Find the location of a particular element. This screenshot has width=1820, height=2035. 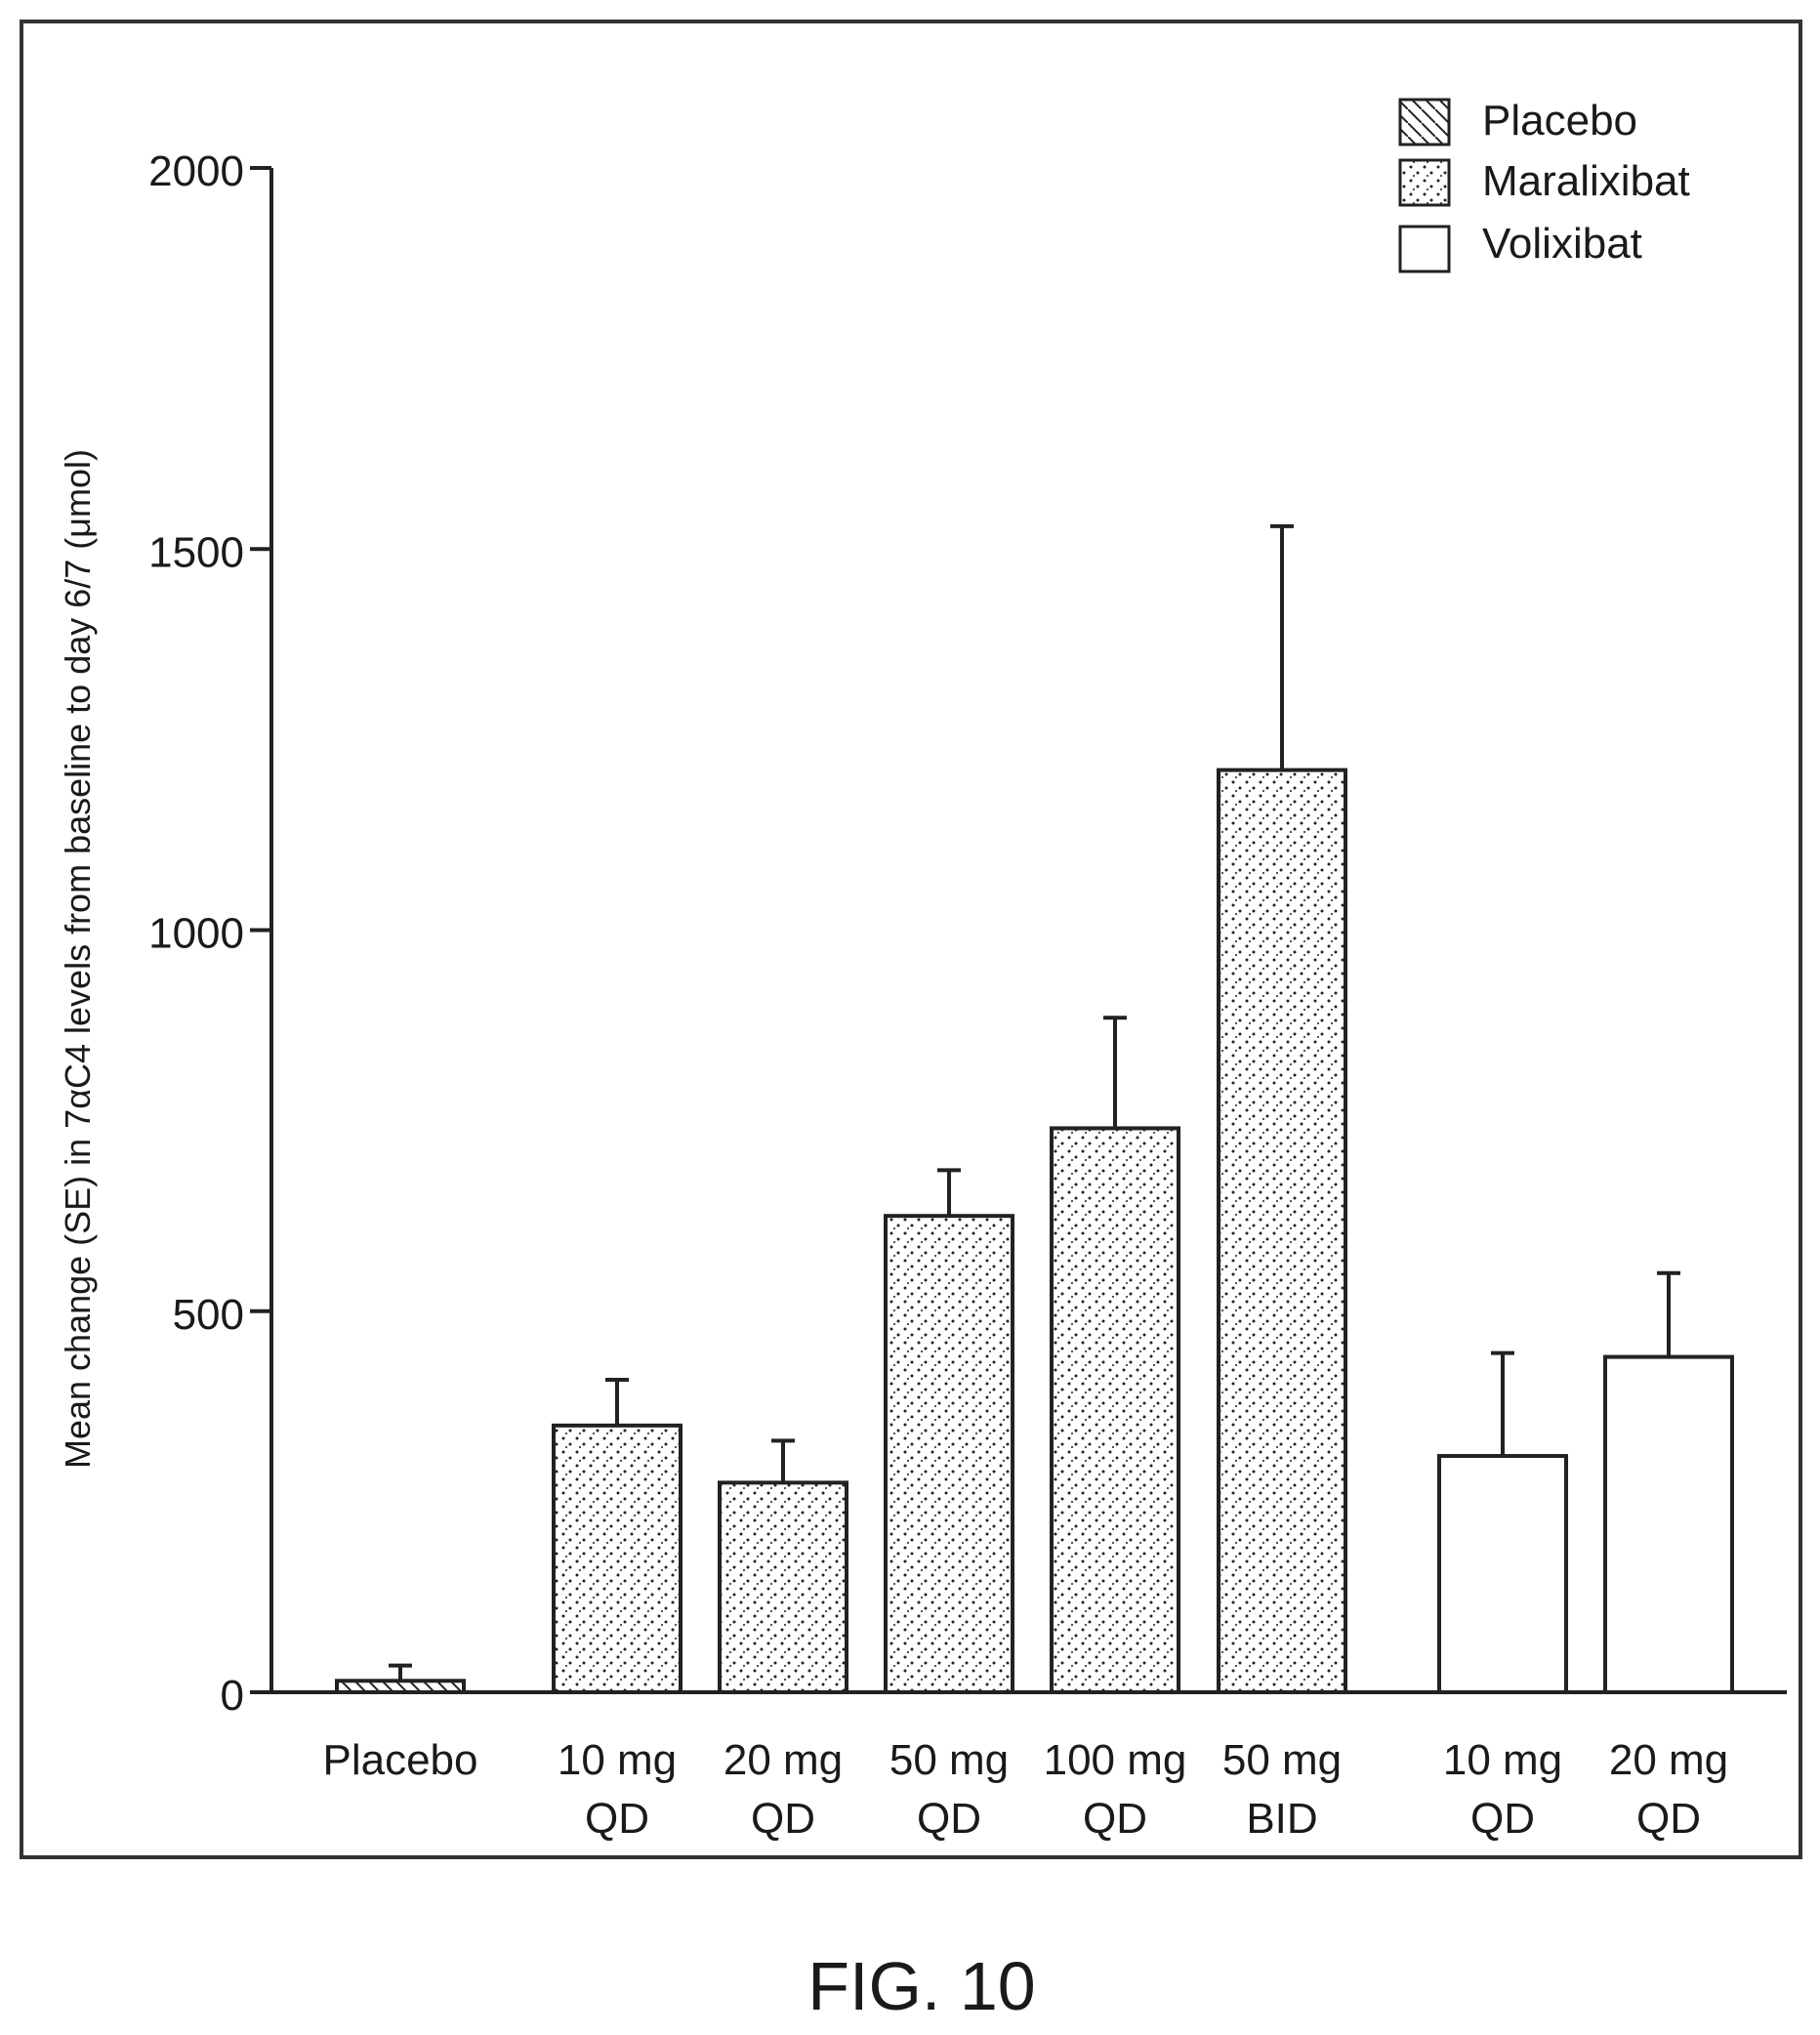

figure-caption: FIG. 10 is located at coordinates (921, 1986).